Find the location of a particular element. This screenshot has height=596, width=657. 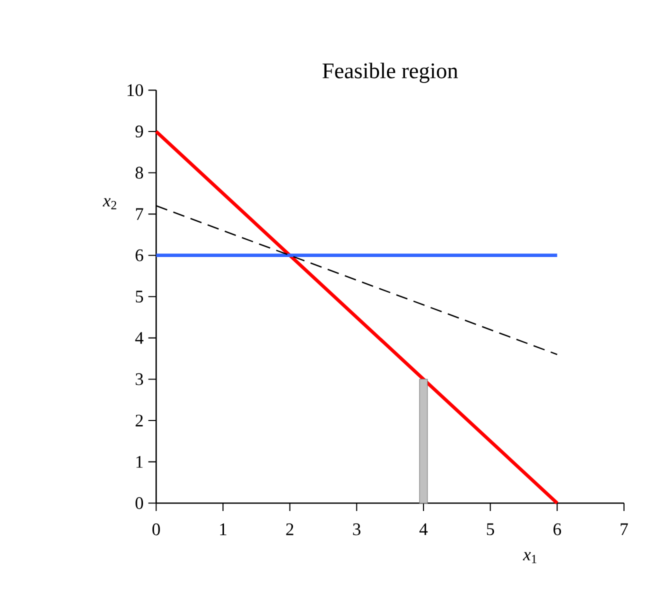

x-tick-label: 7 is located at coordinates (624, 529).